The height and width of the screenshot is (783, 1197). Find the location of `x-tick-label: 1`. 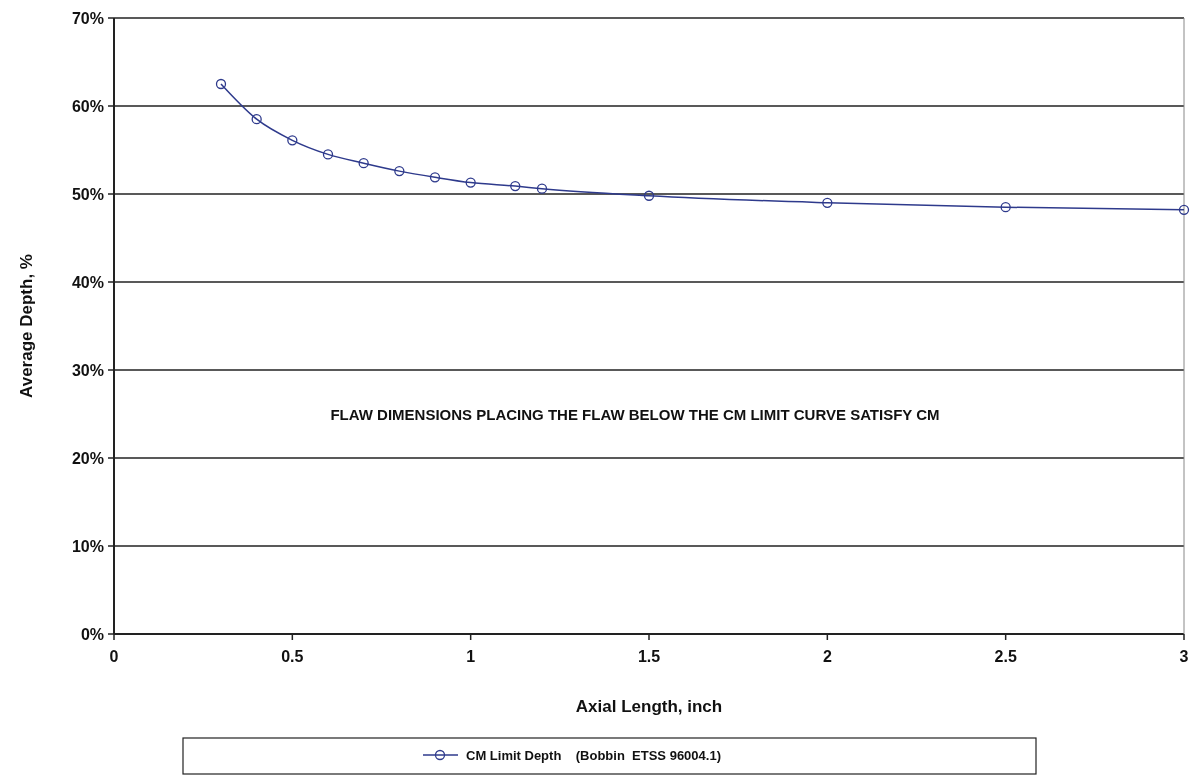

x-tick-label: 1 is located at coordinates (471, 656).